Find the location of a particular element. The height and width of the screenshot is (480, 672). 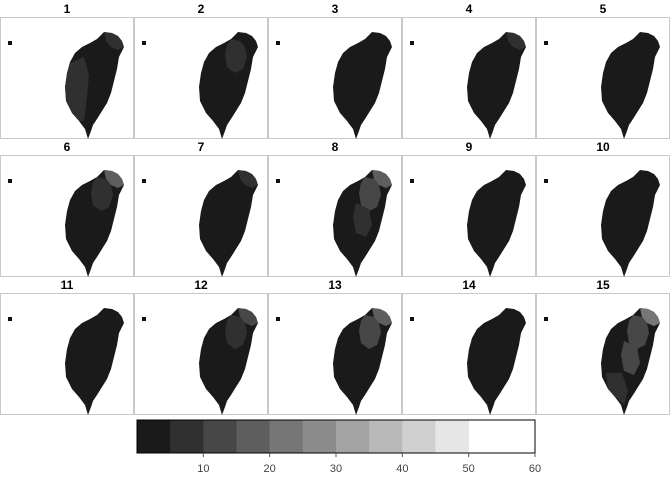

color-legend: 10 20 30 40 50 60 is located at coordinates (338, 447).